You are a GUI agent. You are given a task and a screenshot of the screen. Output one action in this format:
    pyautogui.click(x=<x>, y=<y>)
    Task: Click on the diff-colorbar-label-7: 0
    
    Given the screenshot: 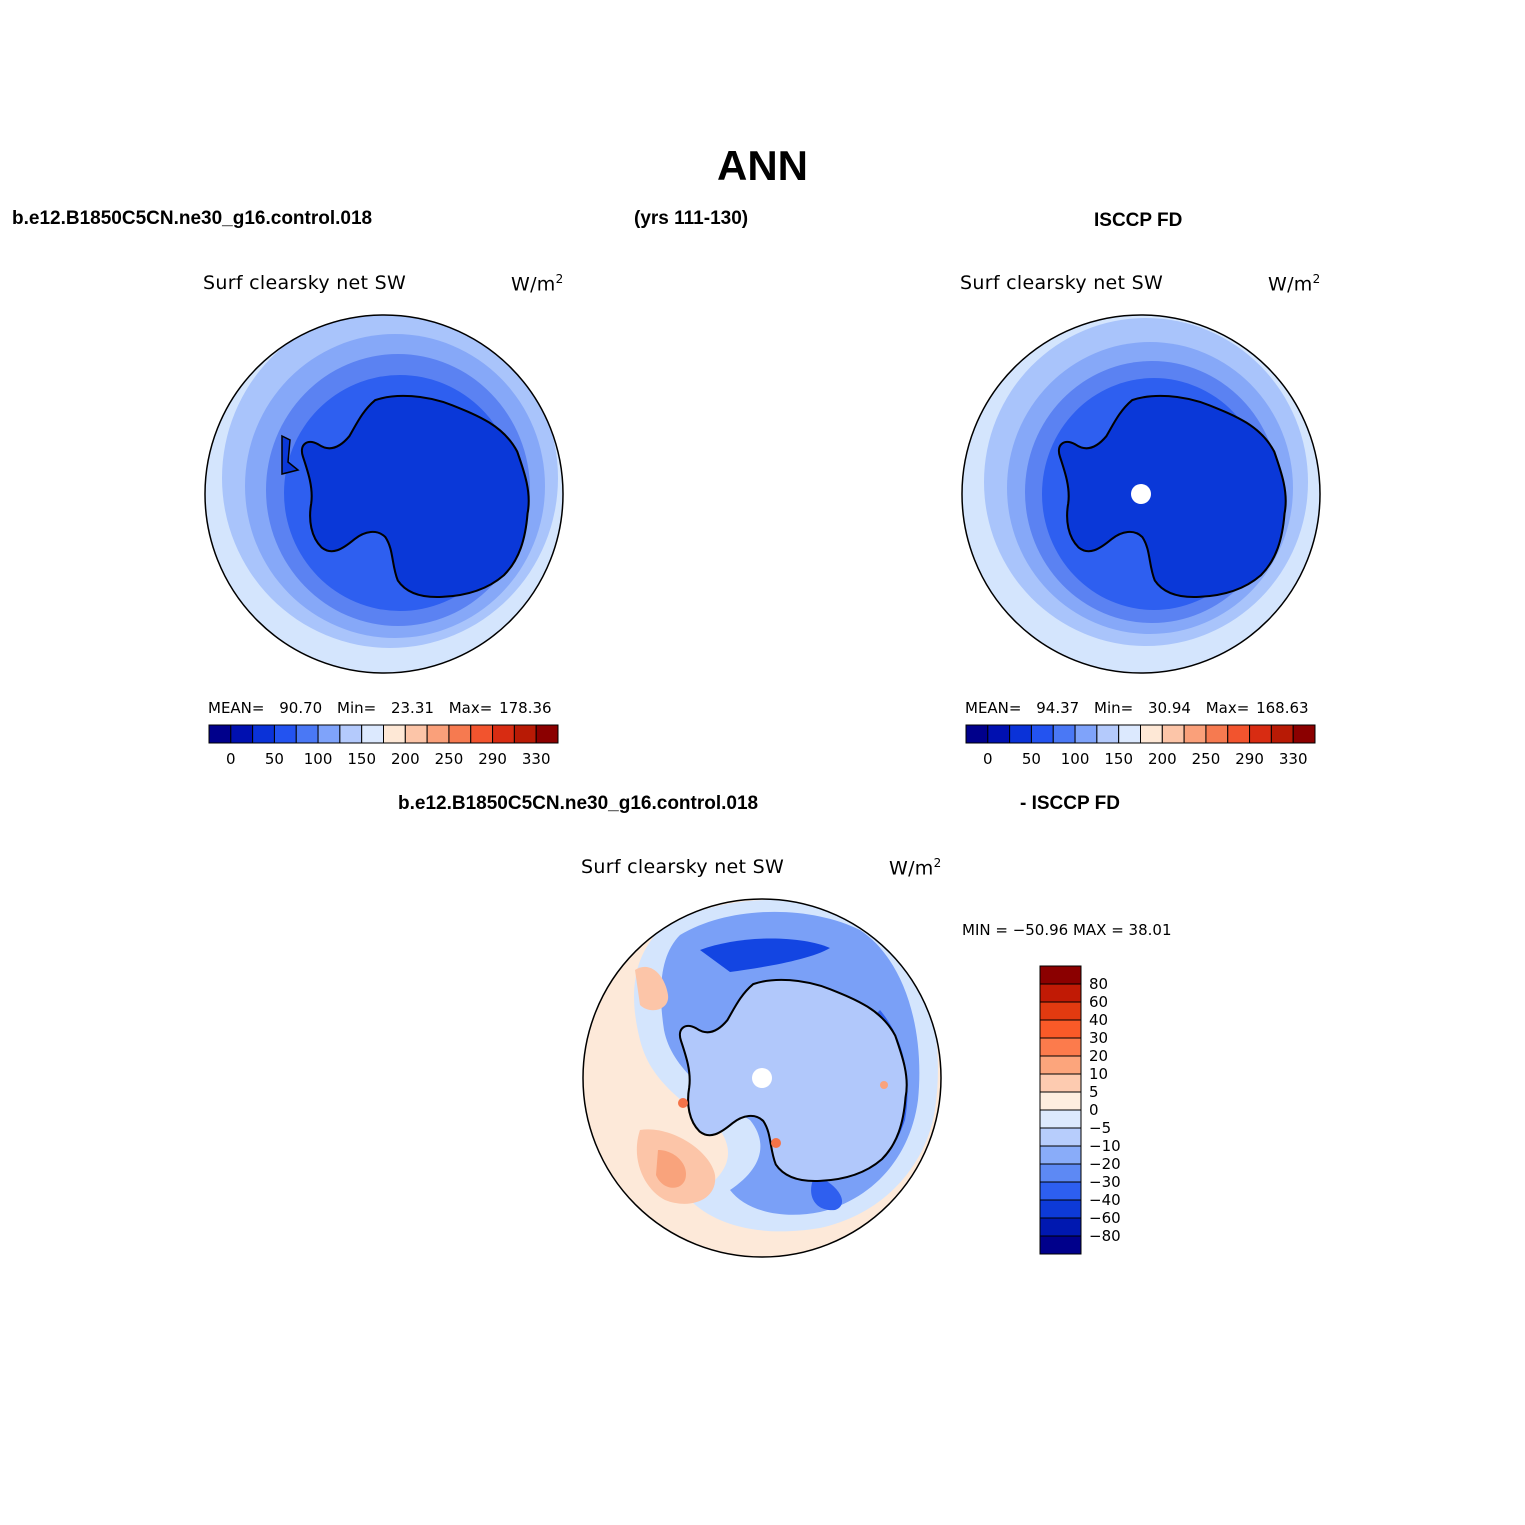 What is the action you would take?
    pyautogui.click(x=1094, y=1110)
    